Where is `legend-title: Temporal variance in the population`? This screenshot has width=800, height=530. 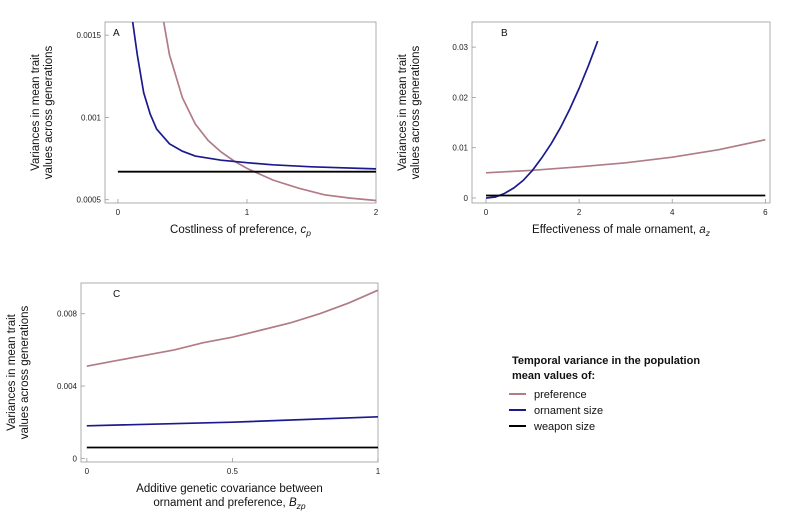
legend-title: Temporal variance in the population is located at coordinates (606, 361).